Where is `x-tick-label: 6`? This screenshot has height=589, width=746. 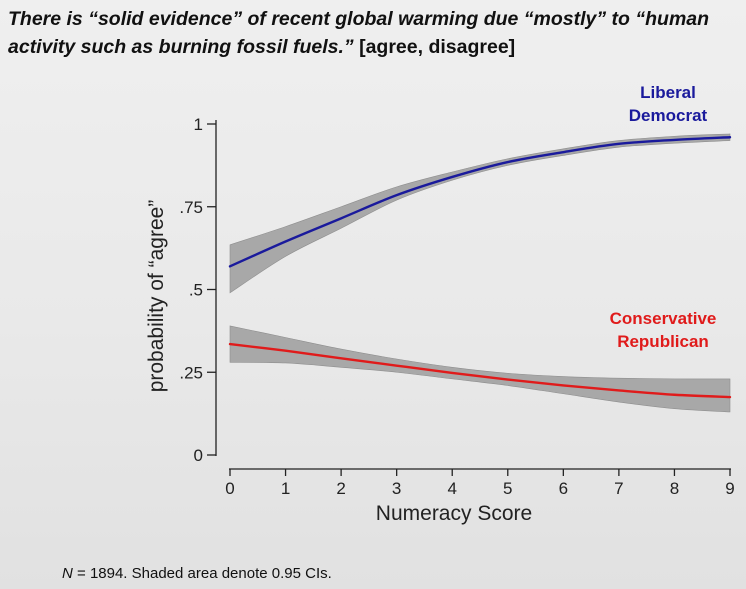
x-tick-label: 6 is located at coordinates (563, 488).